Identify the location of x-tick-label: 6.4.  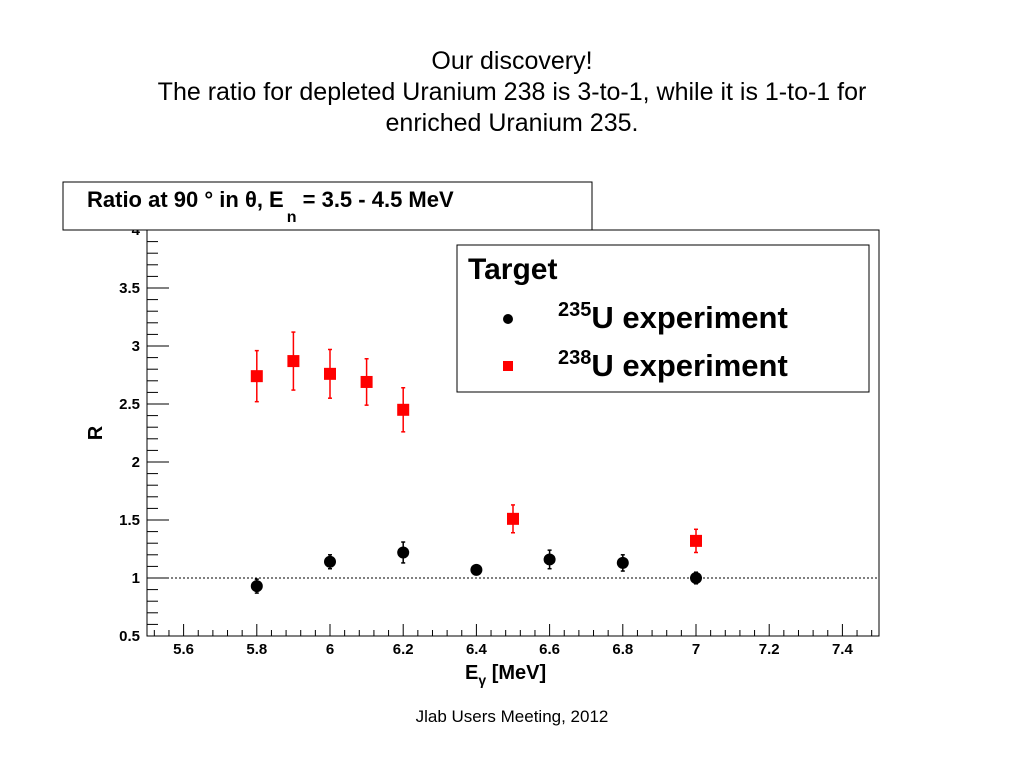
(477, 649).